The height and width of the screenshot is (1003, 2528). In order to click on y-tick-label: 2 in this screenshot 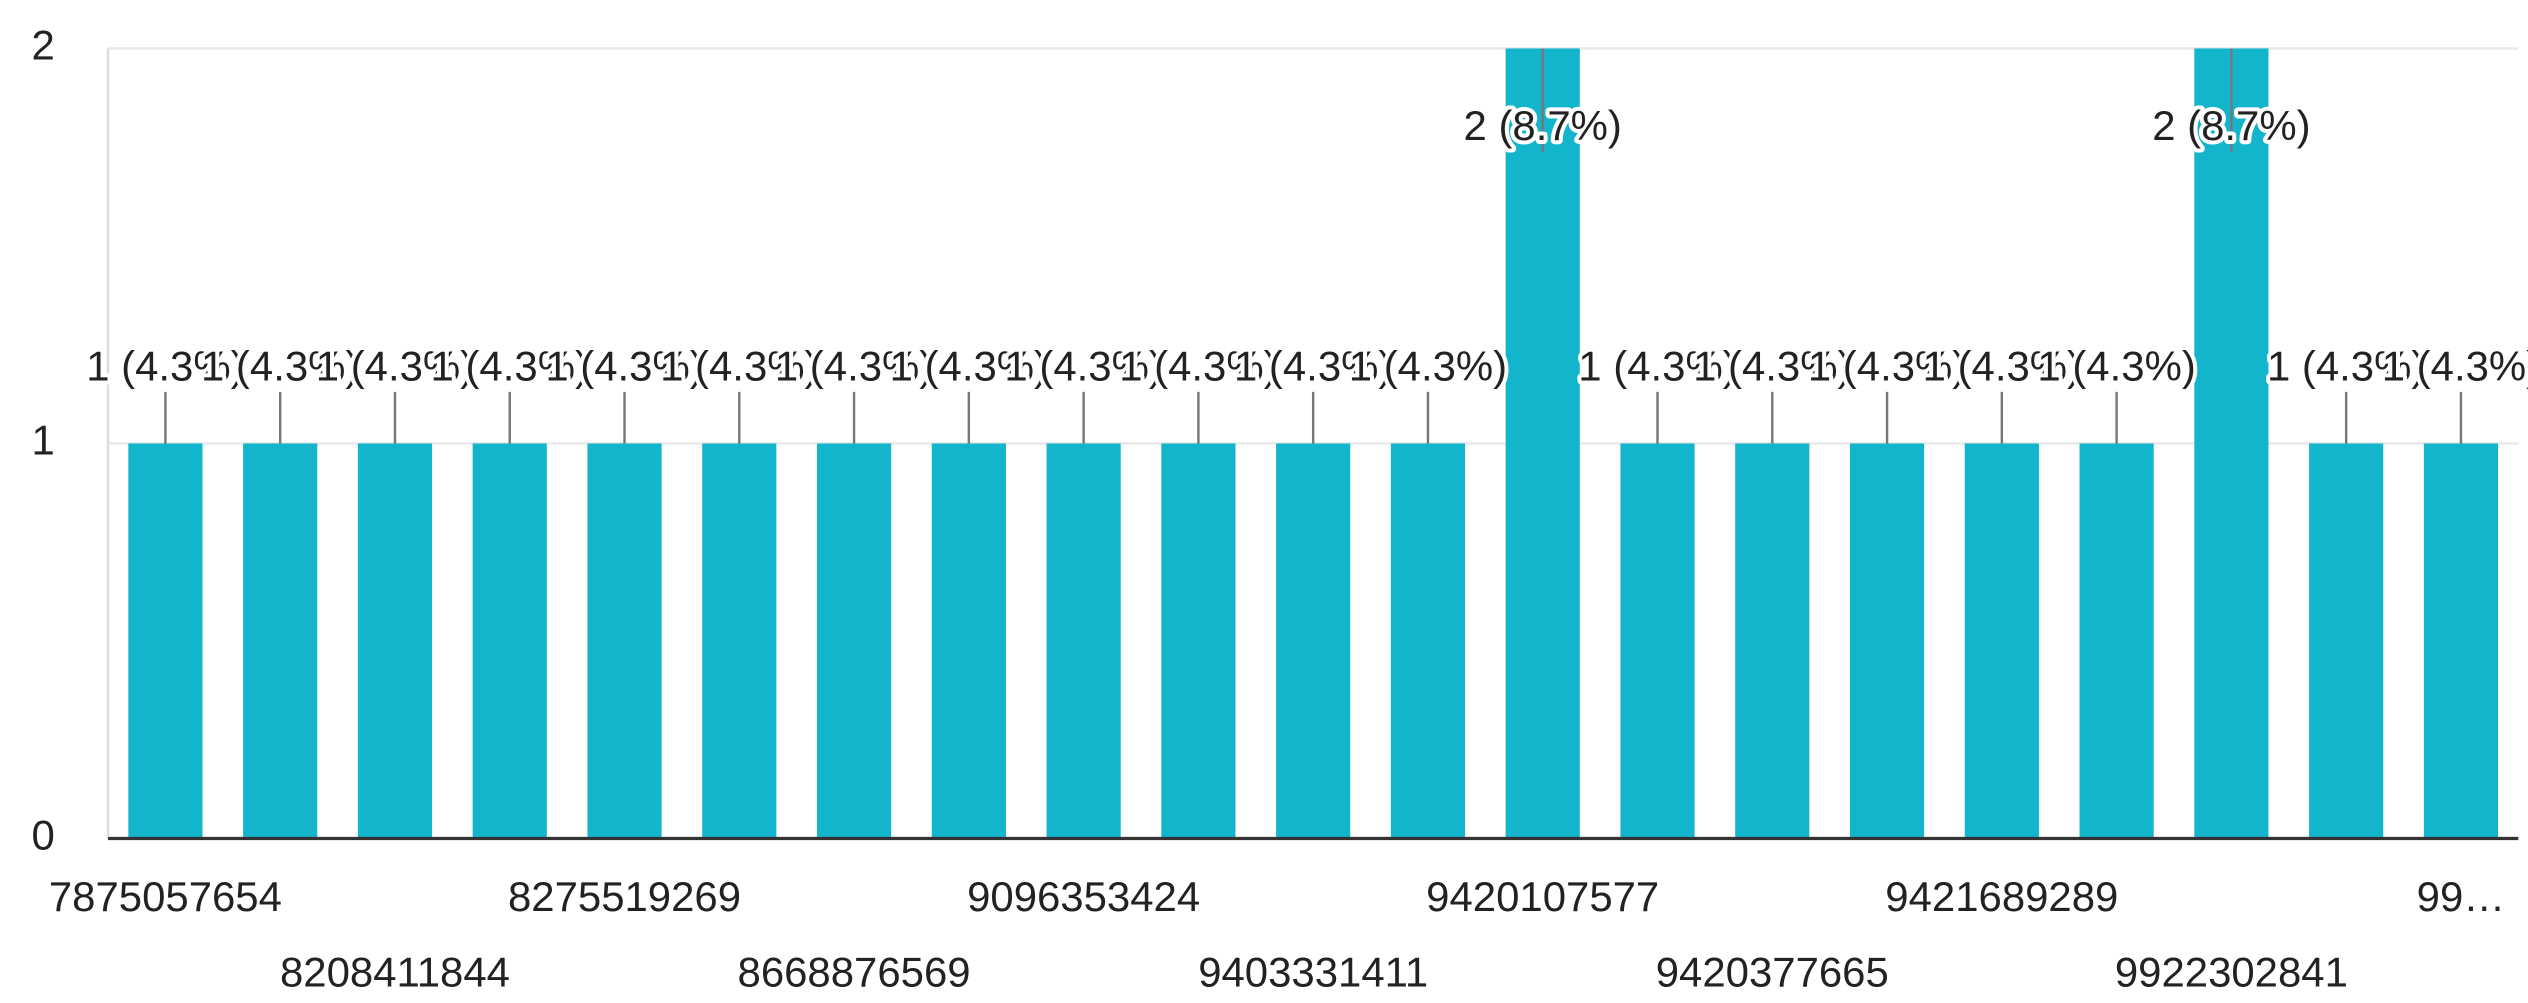, I will do `click(43, 45)`.